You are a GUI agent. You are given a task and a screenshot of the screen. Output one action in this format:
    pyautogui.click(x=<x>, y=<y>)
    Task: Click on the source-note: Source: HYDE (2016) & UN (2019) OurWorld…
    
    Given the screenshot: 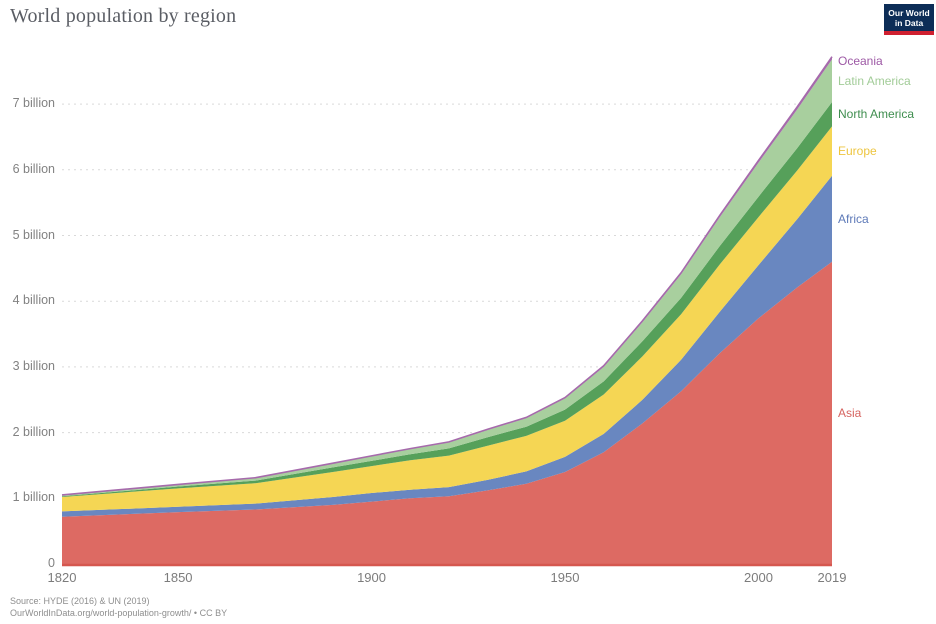 What is the action you would take?
    pyautogui.click(x=118, y=607)
    